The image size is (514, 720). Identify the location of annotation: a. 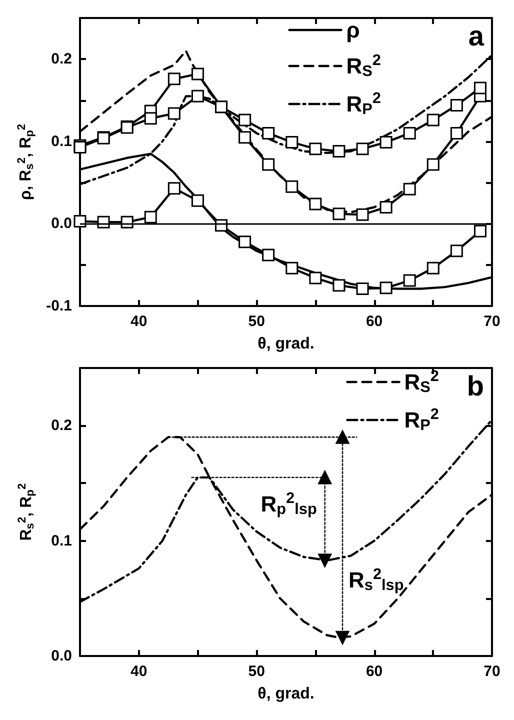
(476, 36).